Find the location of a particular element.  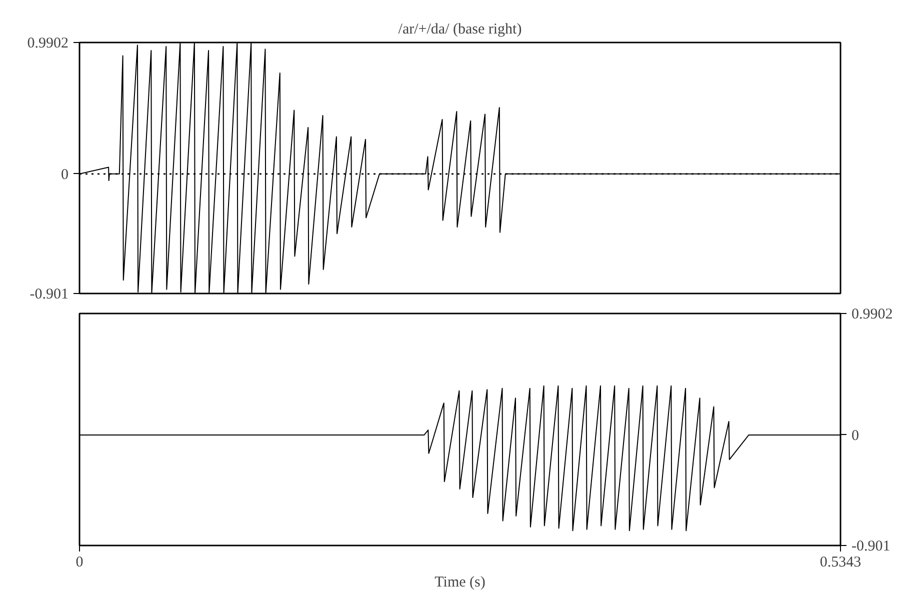

y2-tick-label: 0.9902 is located at coordinates (872, 314).